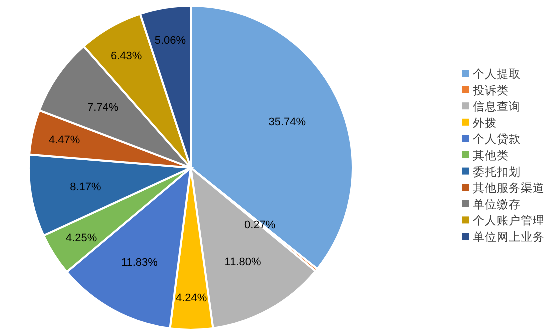  Describe the element at coordinates (497, 107) in the screenshot. I see `legend-label: 信息查询` at that location.